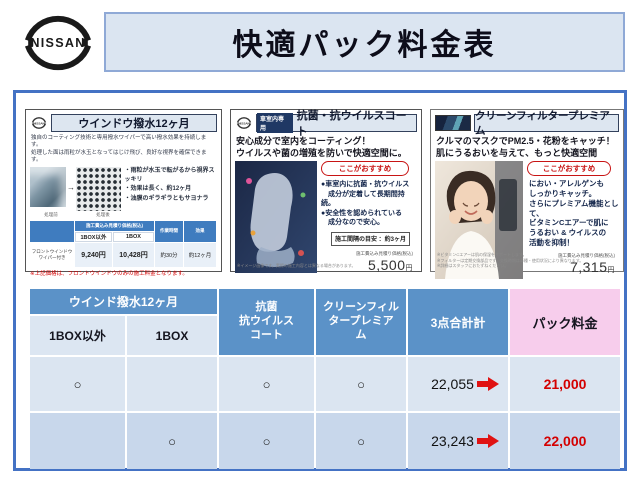 Image resolution: width=640 pixels, height=480 pixels. I want to click on car-seat-image, so click(276, 217).